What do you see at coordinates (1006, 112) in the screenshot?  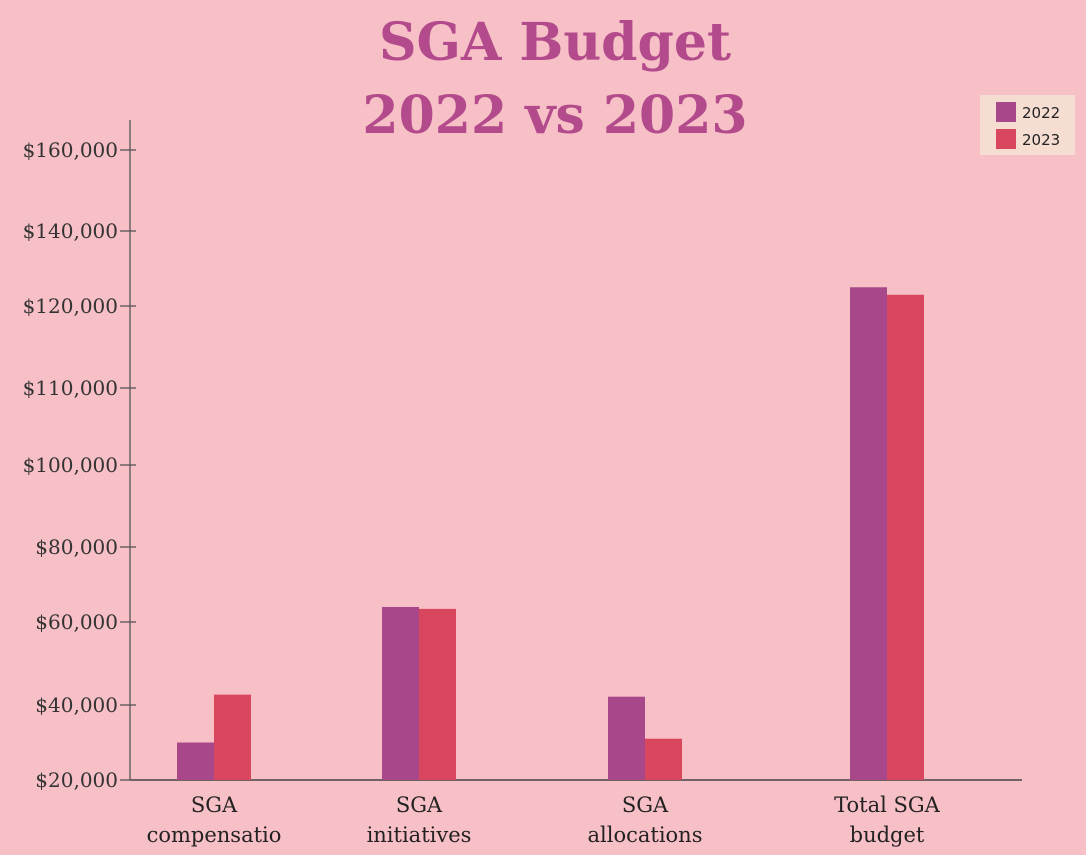 I see `legend-swatch-2022` at bounding box center [1006, 112].